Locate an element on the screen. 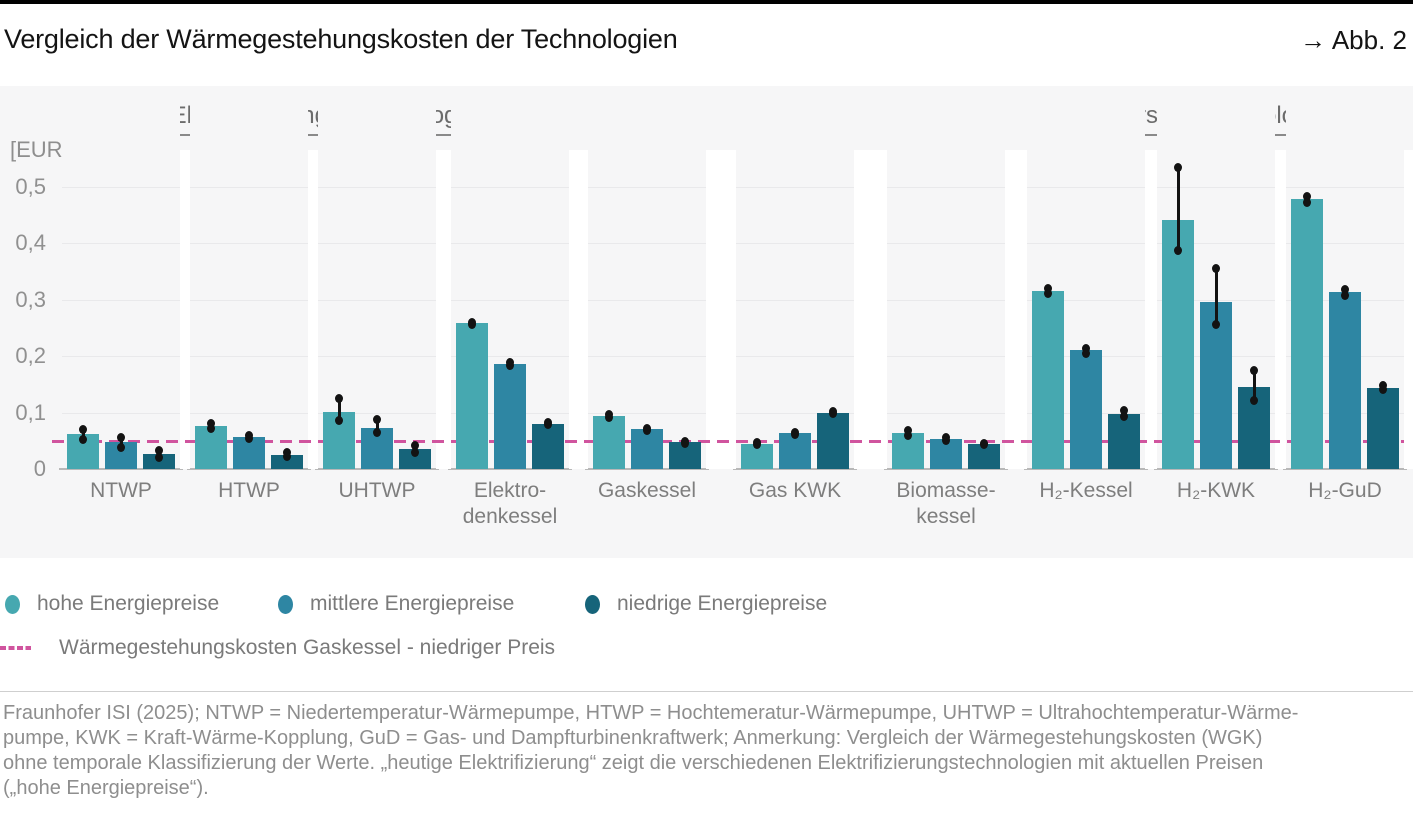 The height and width of the screenshot is (825, 1413). footer-divider is located at coordinates (706, 691).